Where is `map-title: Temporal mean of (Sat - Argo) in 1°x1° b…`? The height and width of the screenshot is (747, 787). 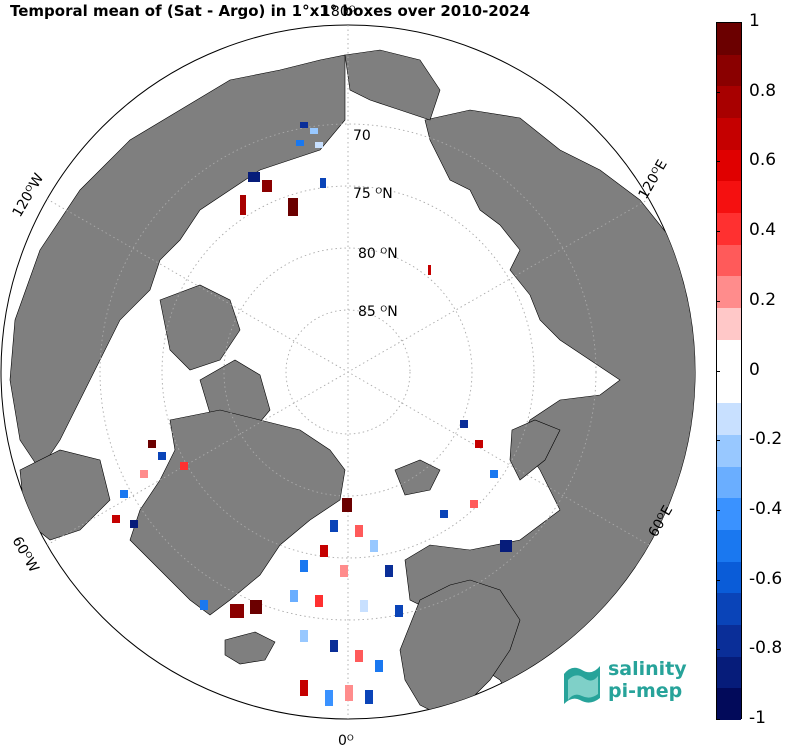 map-title: Temporal mean of (Sat - Argo) in 1°x1° b… is located at coordinates (270, 11).